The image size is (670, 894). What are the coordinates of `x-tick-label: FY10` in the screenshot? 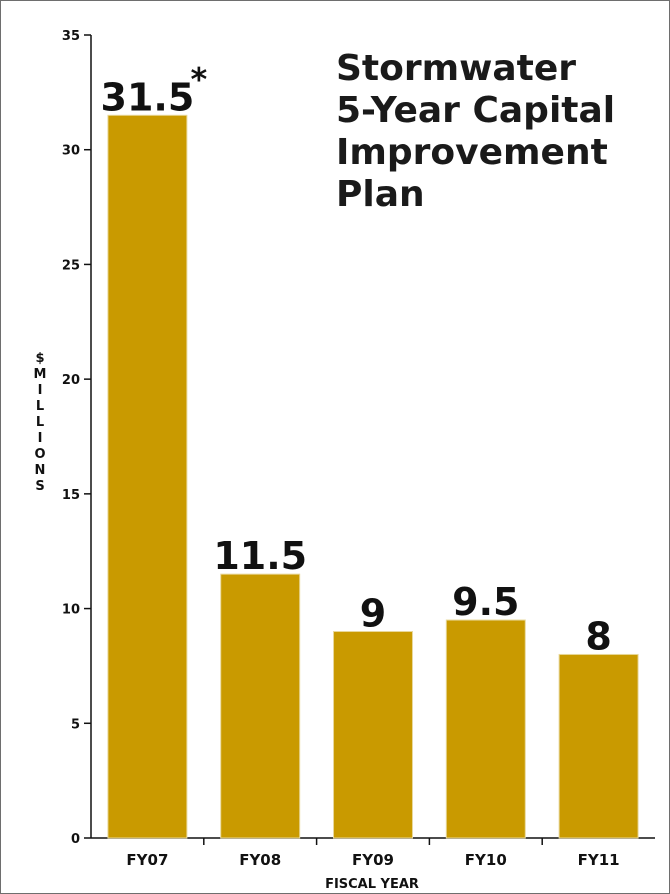 It's located at (486, 860).